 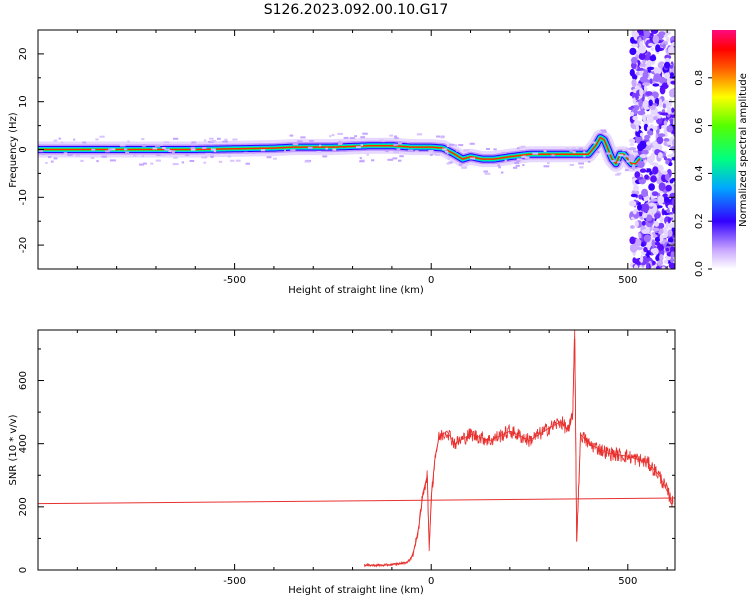 What do you see at coordinates (339, 150) in the screenshot?
I see `ridge-core` at bounding box center [339, 150].